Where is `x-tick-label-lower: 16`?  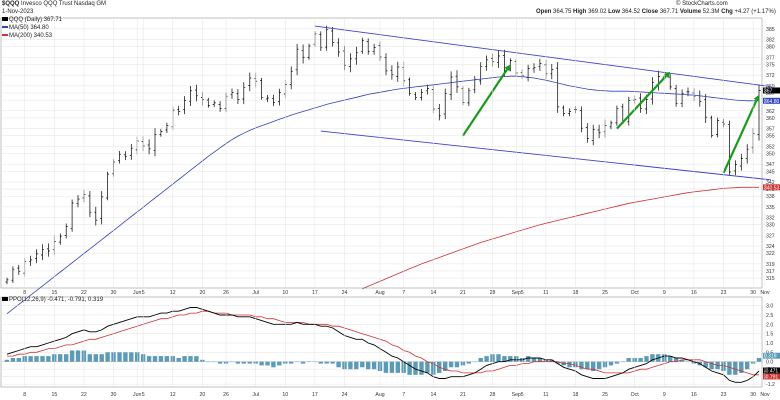 x-tick-label-lower: 16 is located at coordinates (694, 395).